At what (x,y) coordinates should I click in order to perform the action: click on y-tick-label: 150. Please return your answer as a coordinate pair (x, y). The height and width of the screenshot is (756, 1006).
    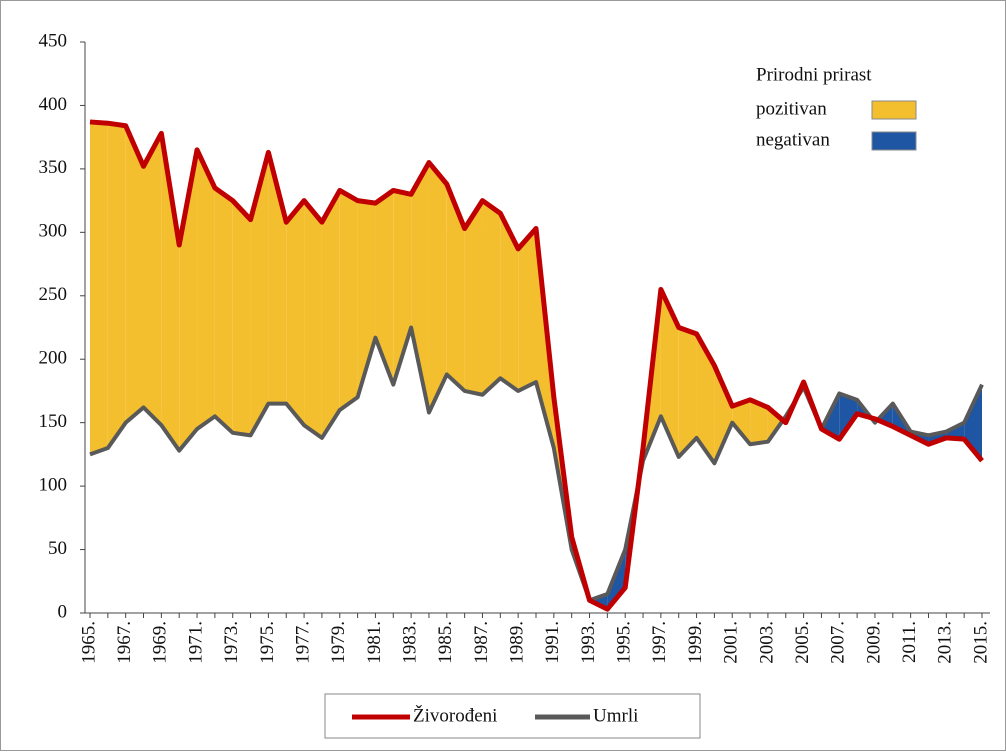
    Looking at the image, I should click on (53, 421).